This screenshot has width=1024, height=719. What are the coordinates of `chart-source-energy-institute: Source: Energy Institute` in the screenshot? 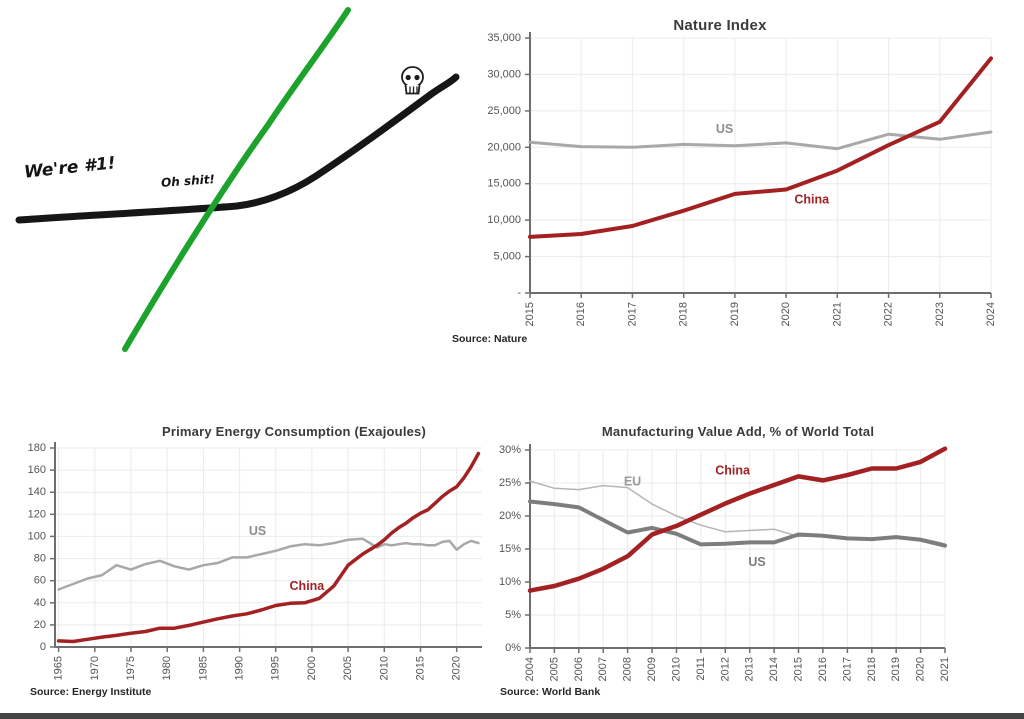 It's located at (91, 692).